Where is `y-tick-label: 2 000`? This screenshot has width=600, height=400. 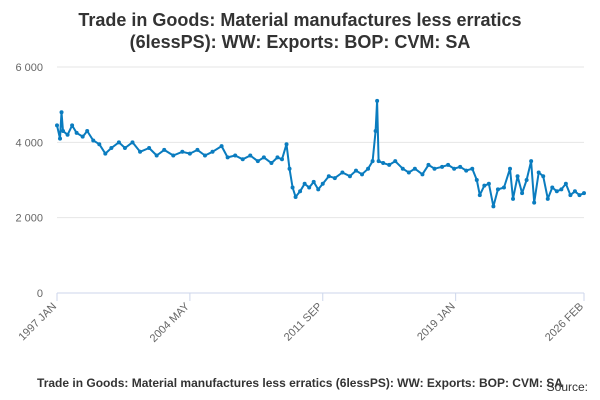
y-tick-label: 2 000 is located at coordinates (29, 219).